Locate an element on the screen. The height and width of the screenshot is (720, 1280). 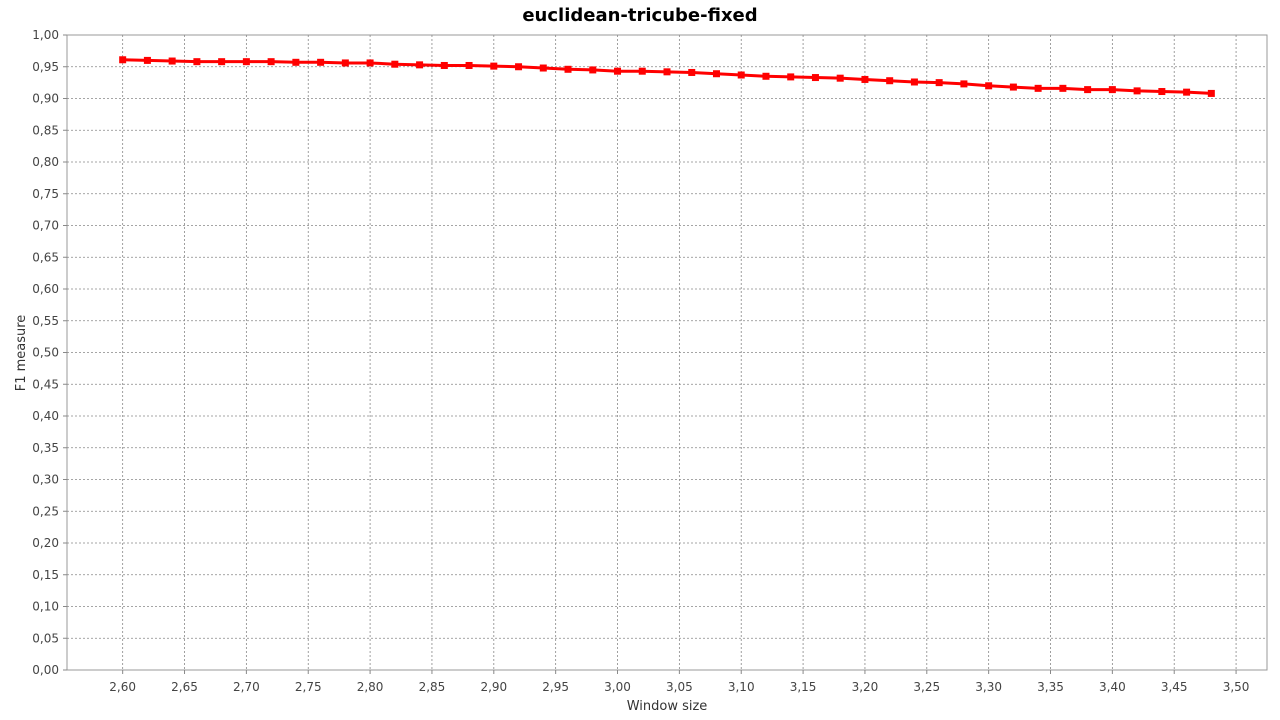
x-tick-label: 3,35 is located at coordinates (1050, 687).